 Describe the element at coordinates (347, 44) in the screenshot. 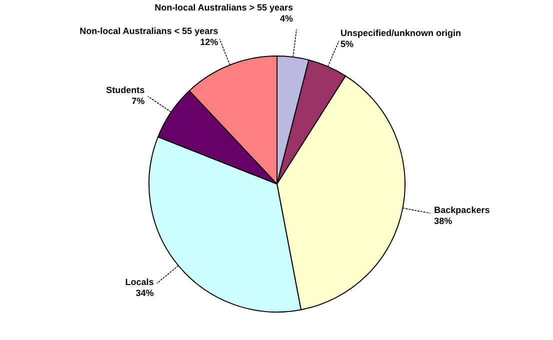

I see `data-label: 5%` at that location.